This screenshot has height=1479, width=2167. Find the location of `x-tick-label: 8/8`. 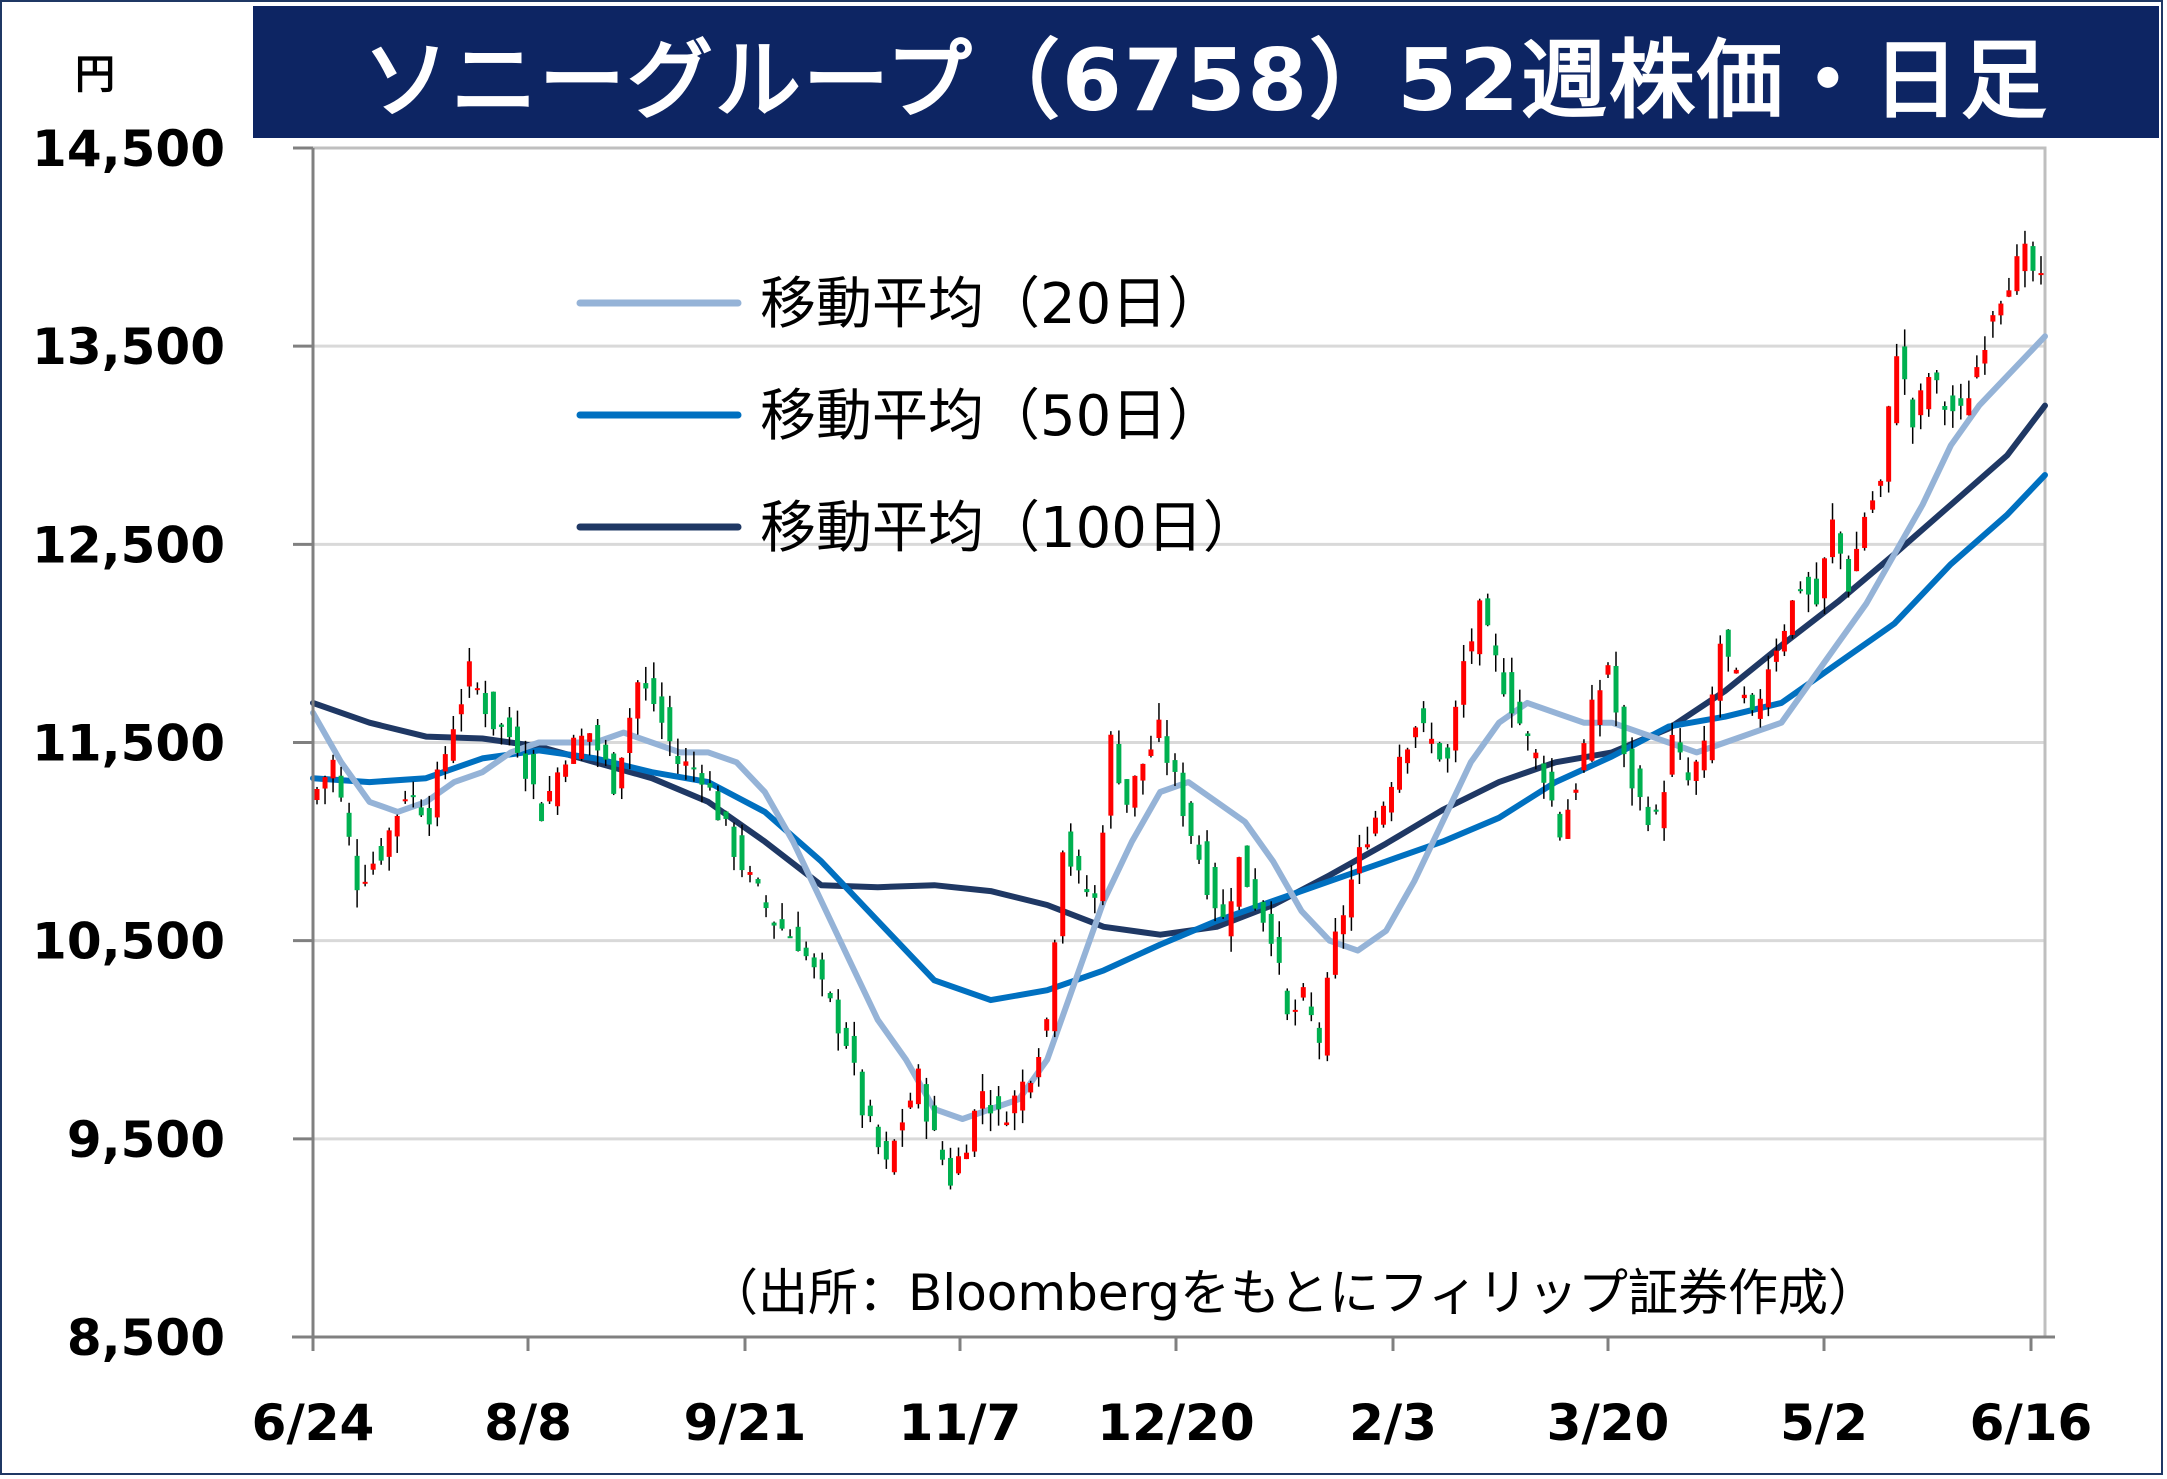

x-tick-label: 8/8 is located at coordinates (528, 1423).